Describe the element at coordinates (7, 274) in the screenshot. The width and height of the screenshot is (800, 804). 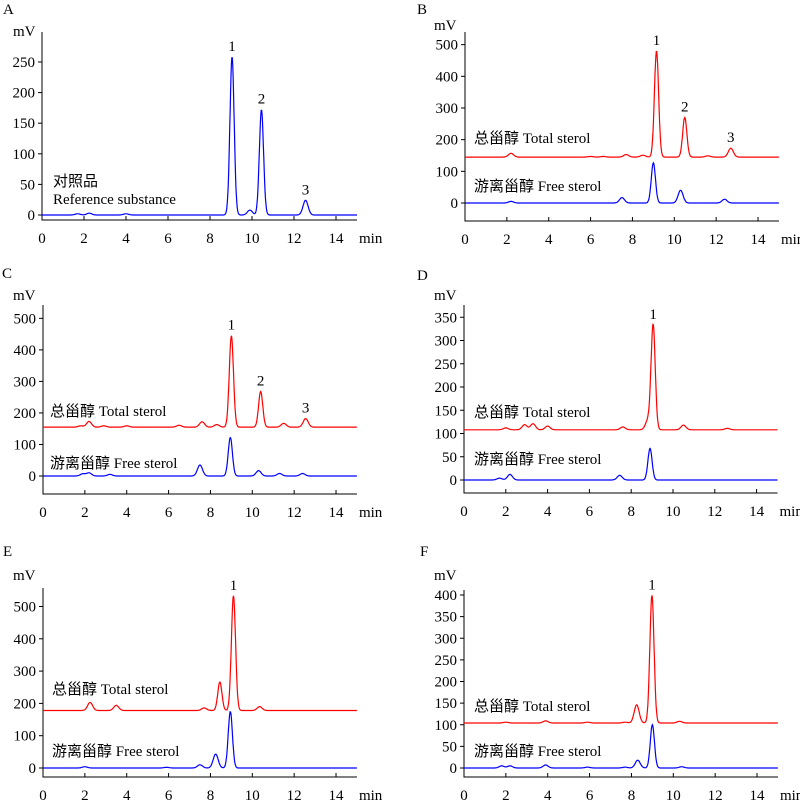
I see `panel-label: C` at that location.